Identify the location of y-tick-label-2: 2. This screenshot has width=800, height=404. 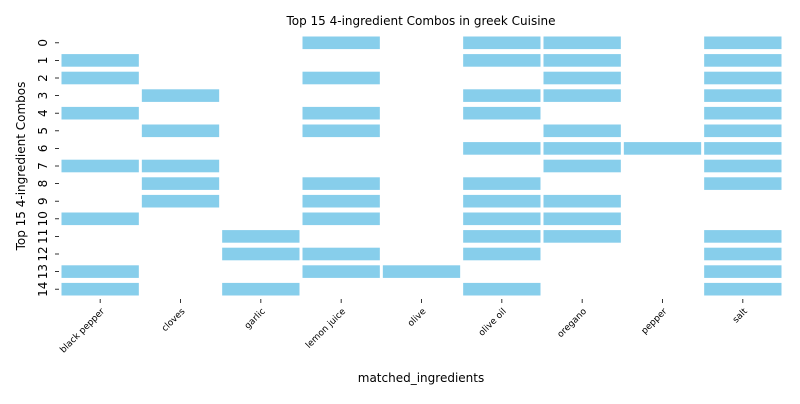
(43, 78).